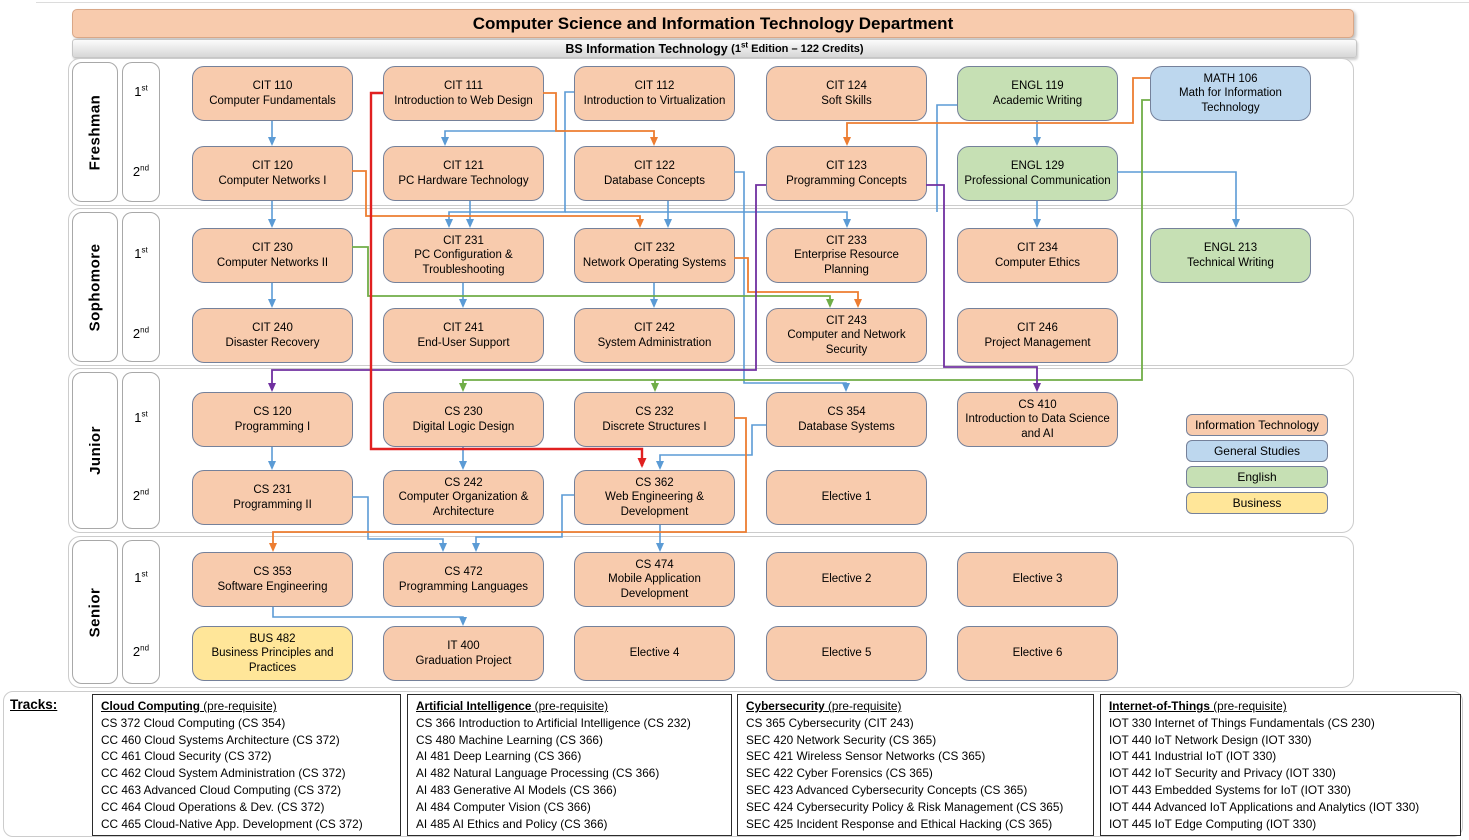 The image size is (1469, 840). I want to click on course-elective-4: Elective 4, so click(654, 653).